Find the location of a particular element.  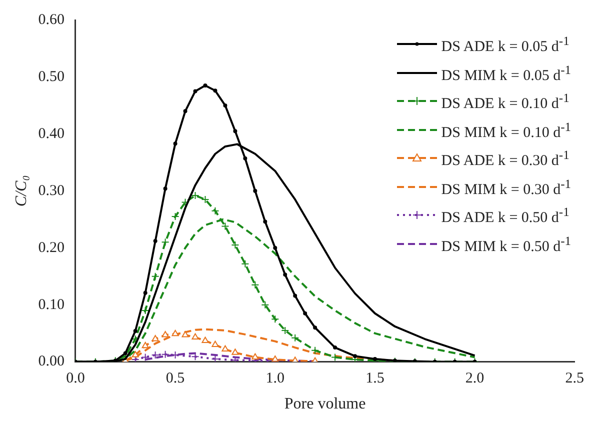

legend-label: DS MIM k = 0.50 d$^{-1}$ is located at coordinates (506, 244).